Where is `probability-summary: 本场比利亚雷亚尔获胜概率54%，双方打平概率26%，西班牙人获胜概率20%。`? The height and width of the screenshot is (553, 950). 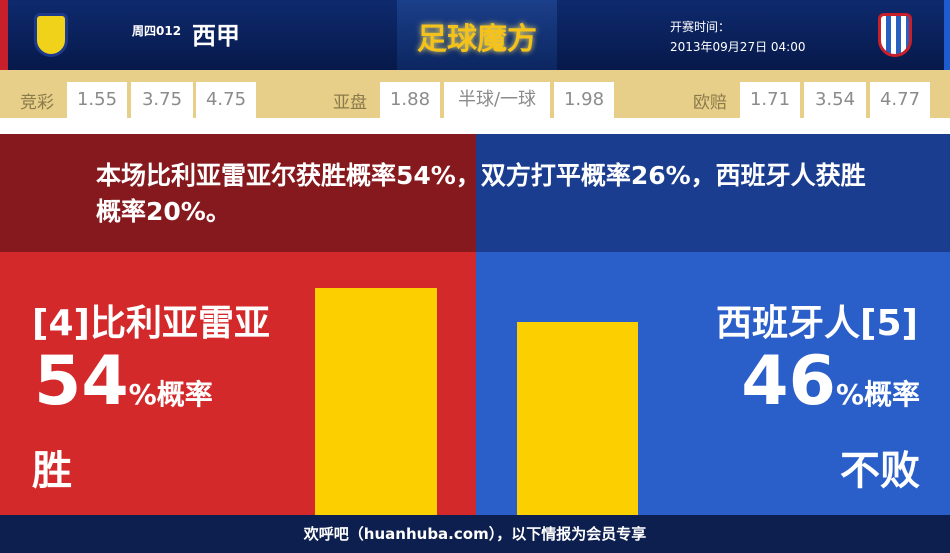
probability-summary: 本场比利亚雷亚尔获胜概率54%，双方打平概率26%，西班牙人获胜概率20%。 is located at coordinates (481, 193).